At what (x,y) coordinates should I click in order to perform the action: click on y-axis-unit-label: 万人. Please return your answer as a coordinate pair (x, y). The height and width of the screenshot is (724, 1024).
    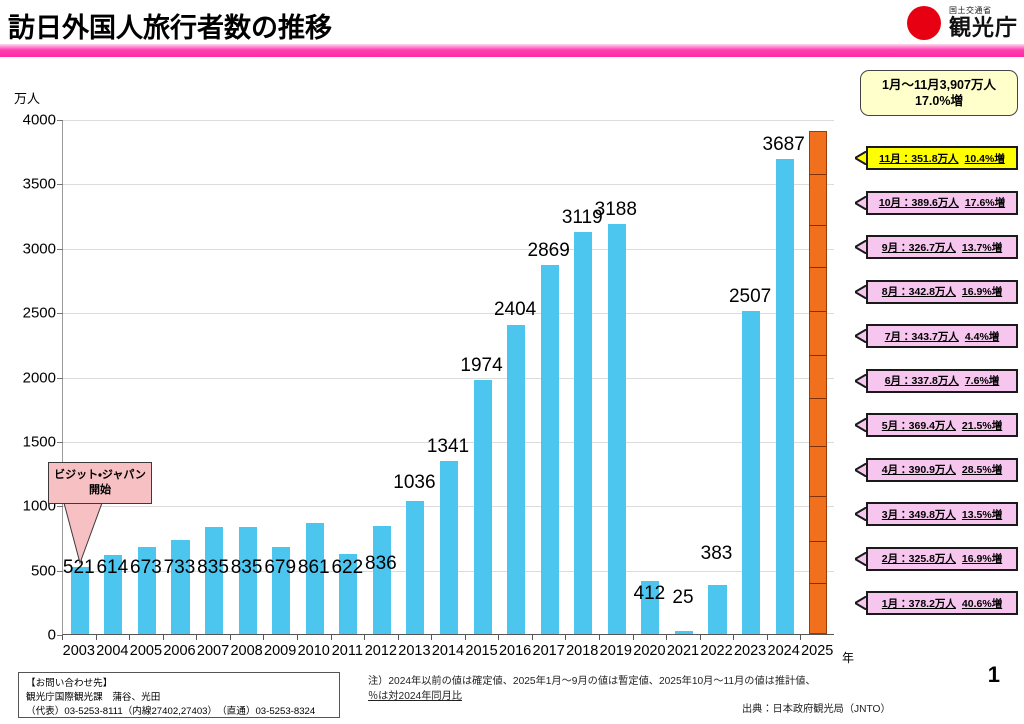
    Looking at the image, I should click on (27, 98).